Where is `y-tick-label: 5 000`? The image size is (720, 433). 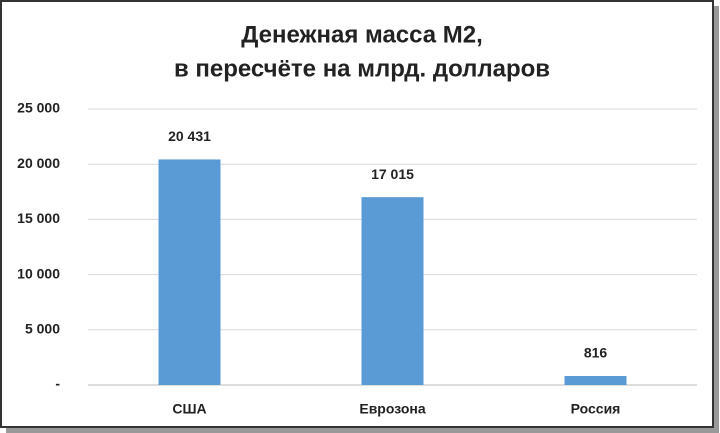 y-tick-label: 5 000 is located at coordinates (42, 329).